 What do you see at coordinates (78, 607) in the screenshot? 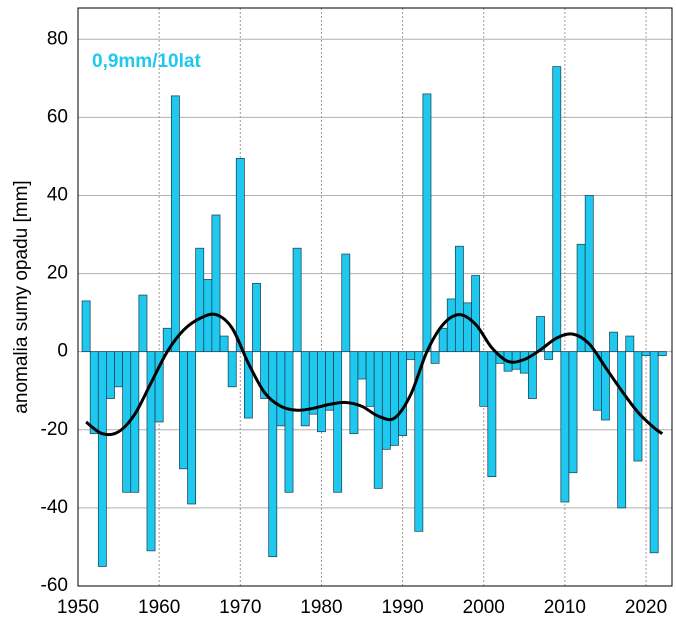
I see `x-tick-label: 1950` at bounding box center [78, 607].